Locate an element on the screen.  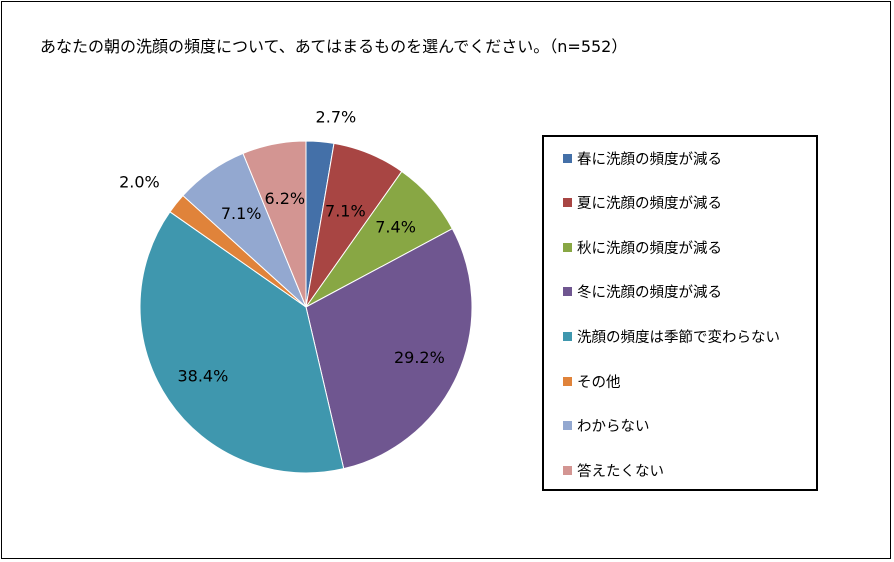
legend-label: その他 is located at coordinates (599, 382).